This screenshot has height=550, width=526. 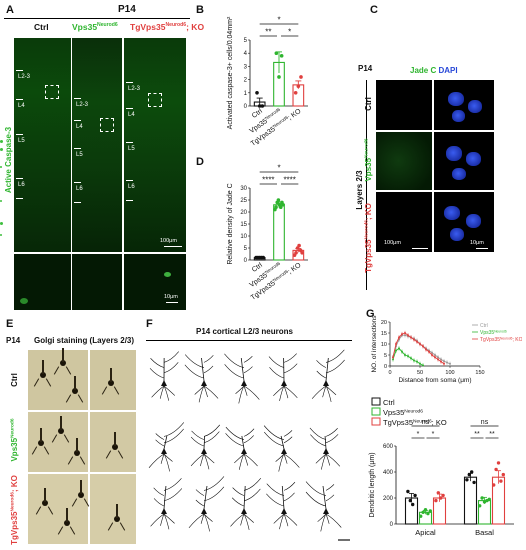 I want to click on g1-x-axis-label: Distance from soma (μm), so click(x=434, y=380).